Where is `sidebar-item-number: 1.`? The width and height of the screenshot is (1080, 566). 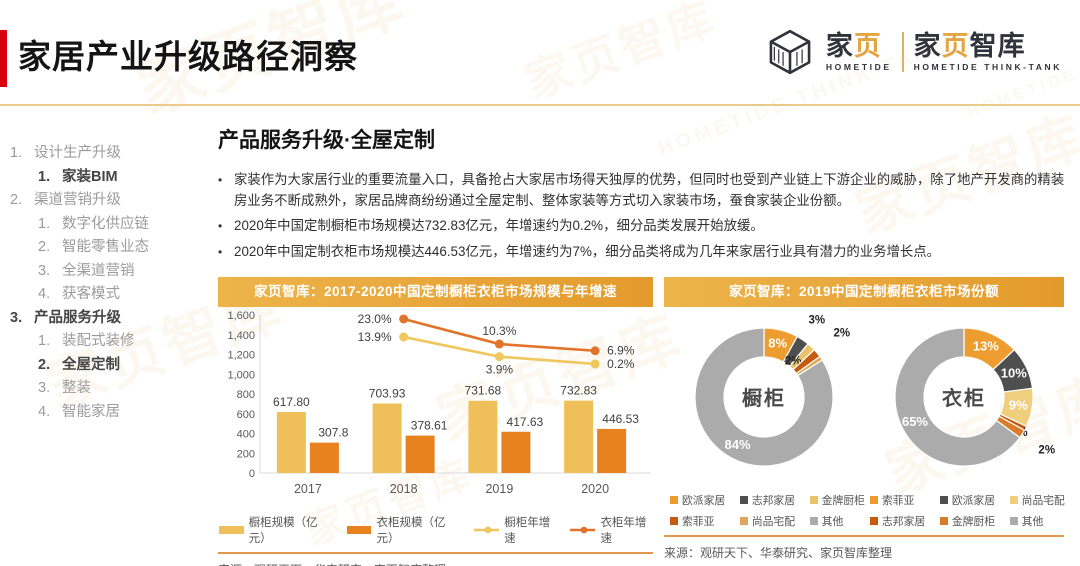
sidebar-item-number: 1. is located at coordinates (44, 223).